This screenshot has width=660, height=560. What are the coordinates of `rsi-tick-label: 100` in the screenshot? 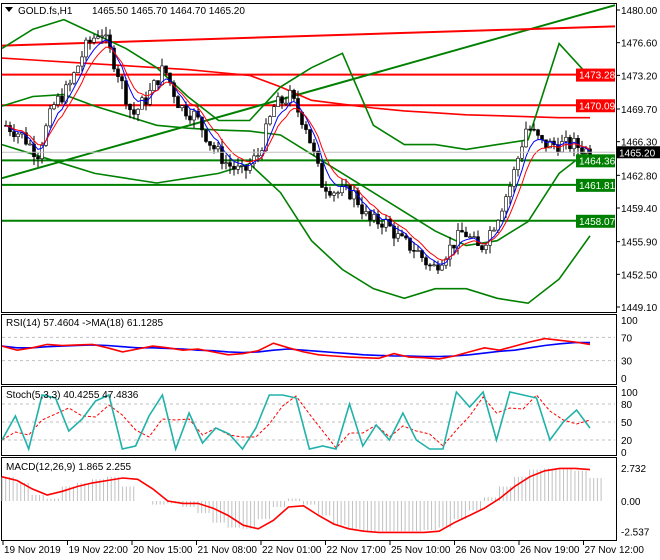 It's located at (629, 321).